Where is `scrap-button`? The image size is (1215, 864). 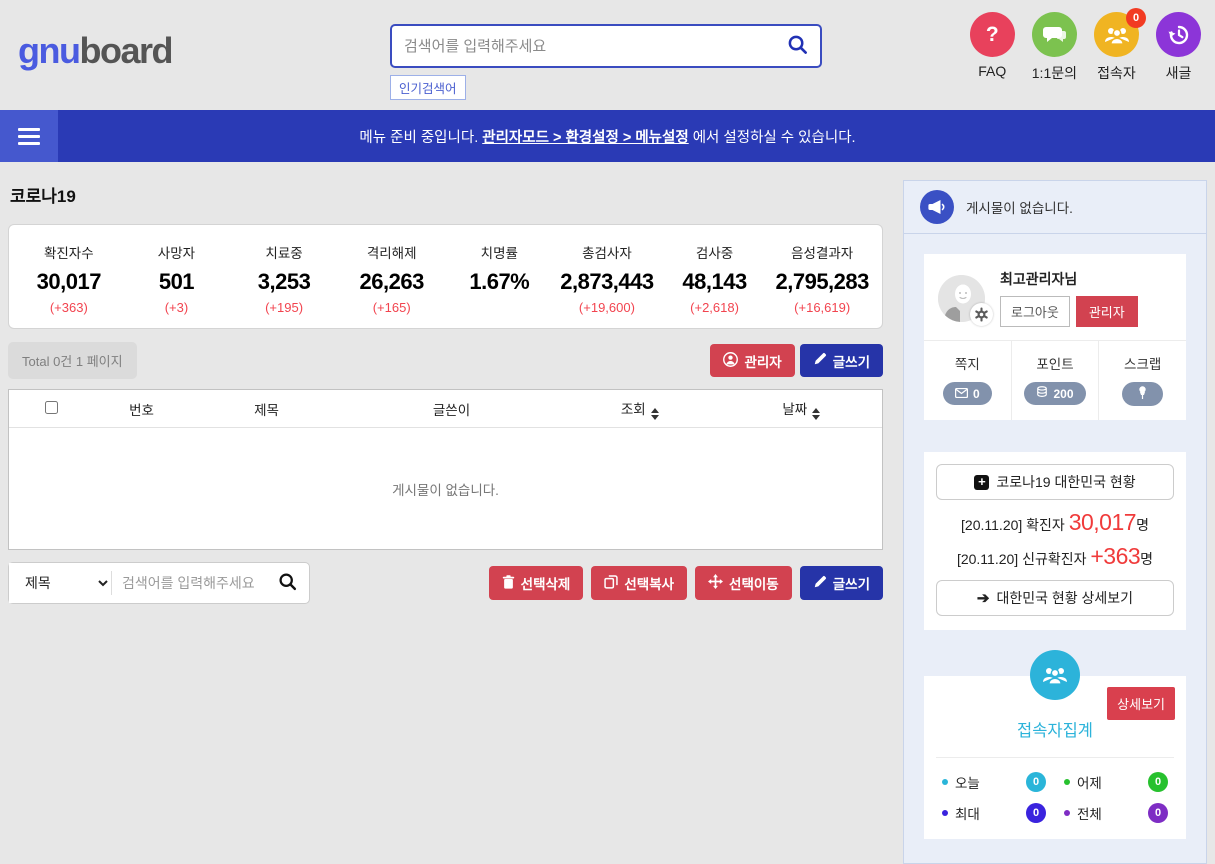 scrap-button is located at coordinates (1143, 394).